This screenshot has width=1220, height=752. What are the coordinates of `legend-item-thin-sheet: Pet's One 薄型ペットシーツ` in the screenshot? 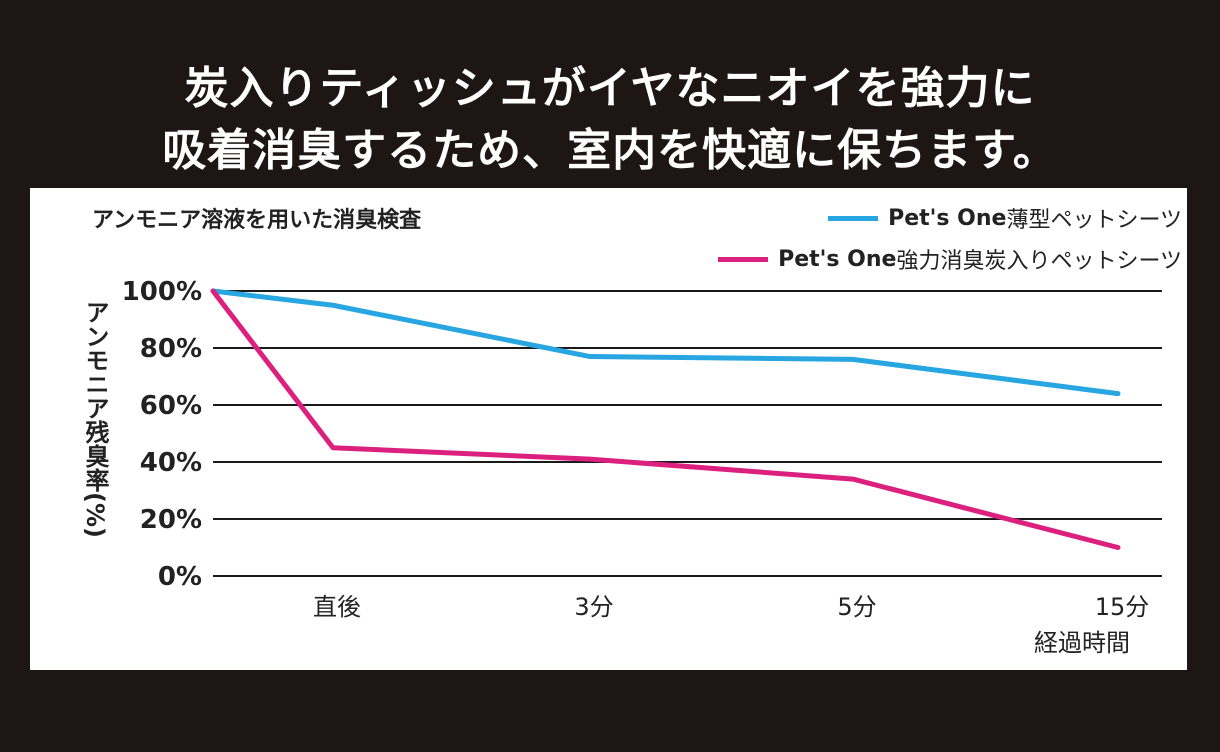 It's located at (1005, 218).